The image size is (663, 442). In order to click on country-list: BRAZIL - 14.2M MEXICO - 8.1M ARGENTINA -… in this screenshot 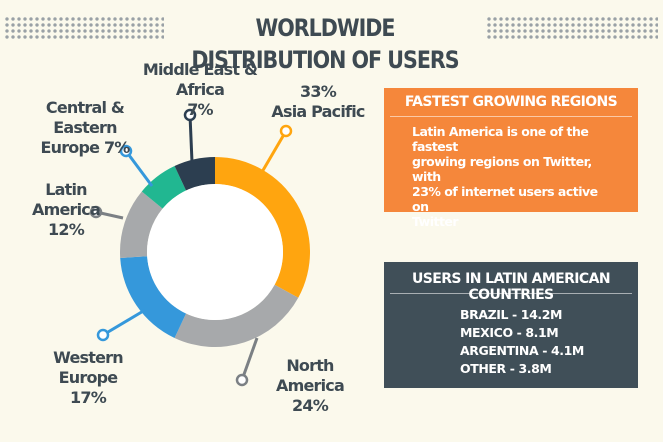, I will do `click(522, 342)`.